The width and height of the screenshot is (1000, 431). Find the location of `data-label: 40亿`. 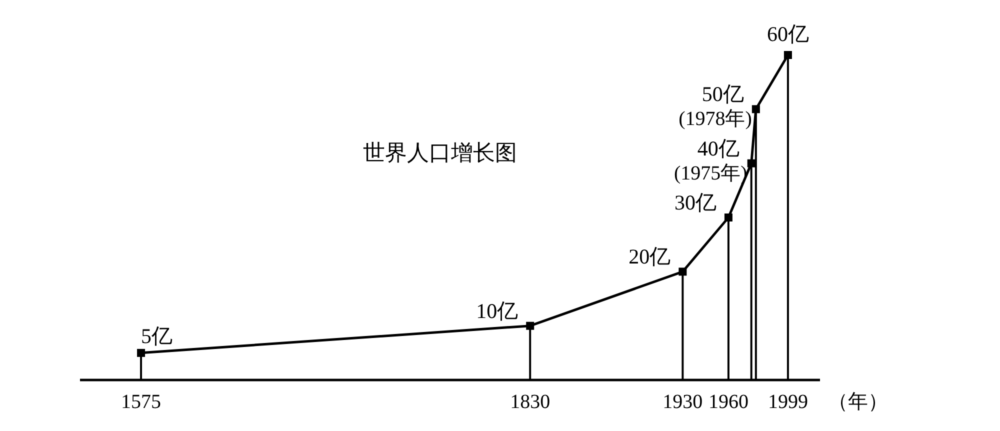

data-label: 40亿 is located at coordinates (718, 148).